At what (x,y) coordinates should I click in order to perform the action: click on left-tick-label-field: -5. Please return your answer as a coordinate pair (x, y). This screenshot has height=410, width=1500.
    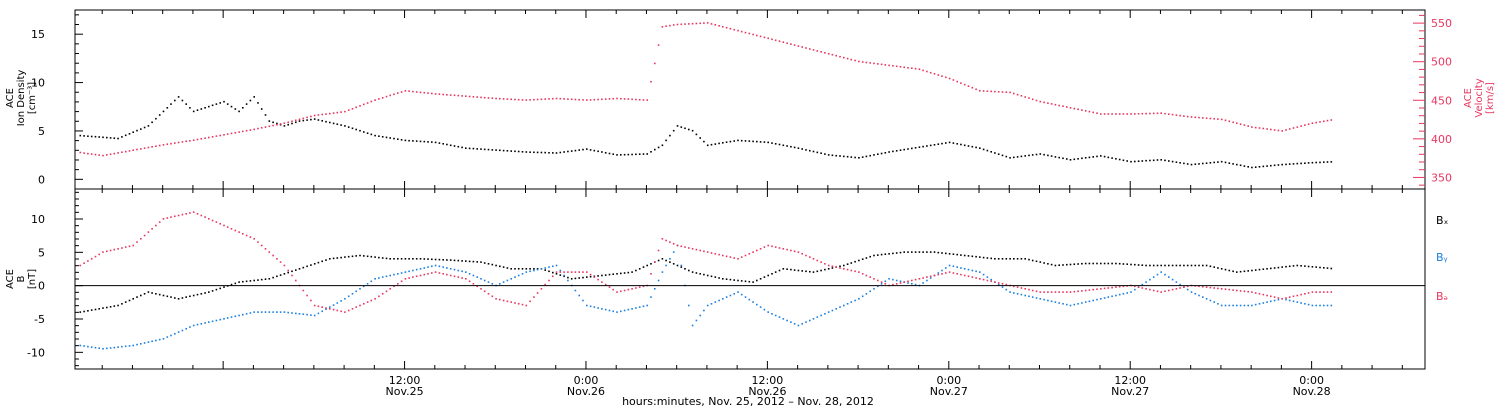
    Looking at the image, I should click on (39, 319).